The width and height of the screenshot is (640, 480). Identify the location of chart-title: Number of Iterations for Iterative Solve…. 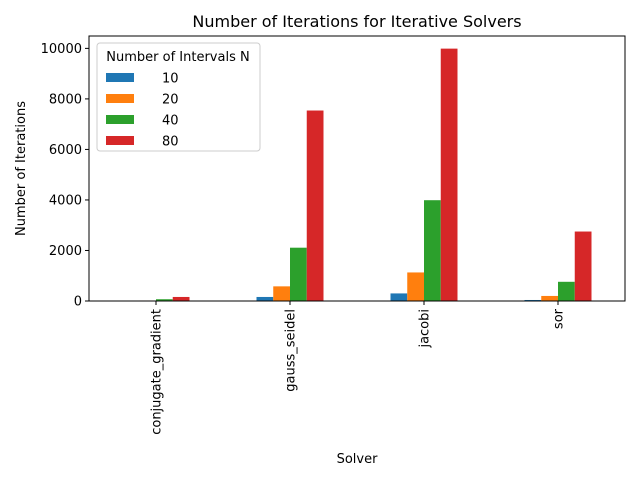
(356, 21).